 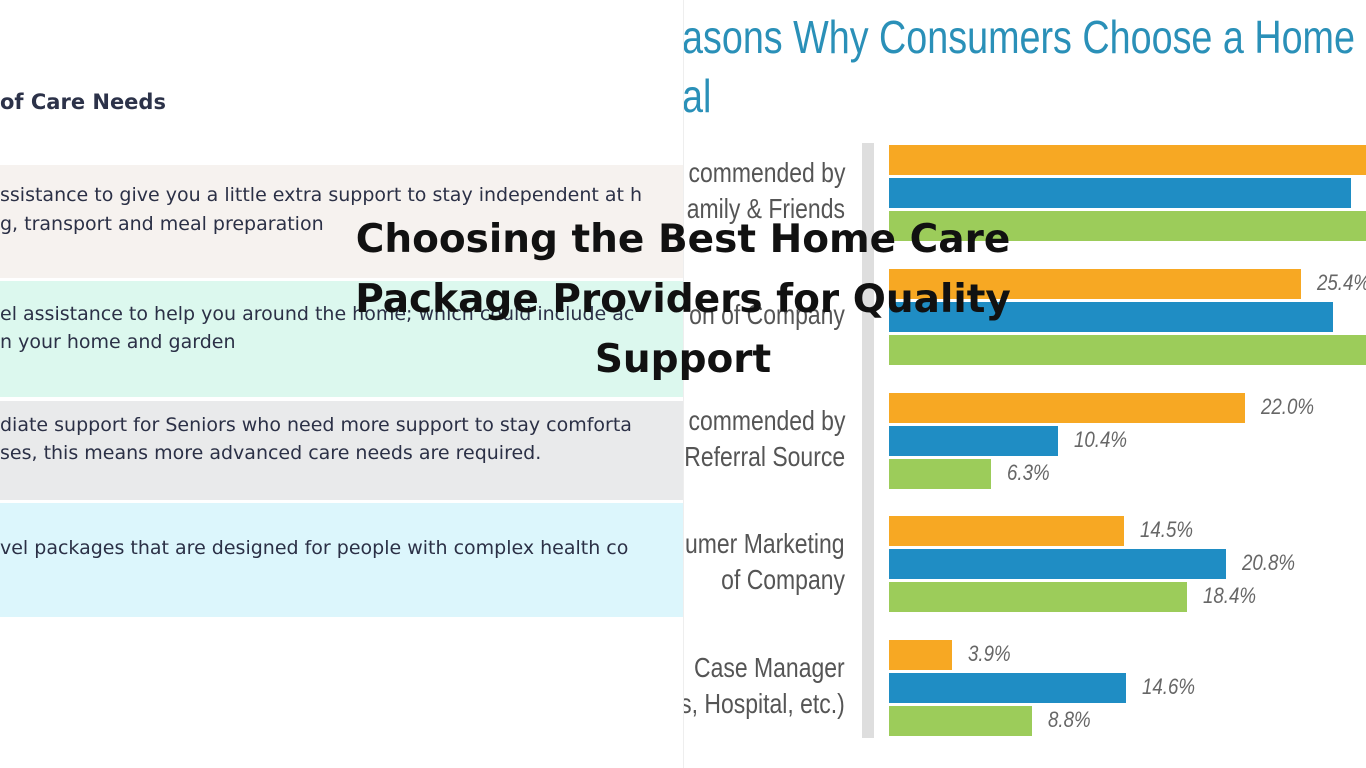 What do you see at coordinates (1341, 282) in the screenshot?
I see `value-label: 25.4%` at bounding box center [1341, 282].